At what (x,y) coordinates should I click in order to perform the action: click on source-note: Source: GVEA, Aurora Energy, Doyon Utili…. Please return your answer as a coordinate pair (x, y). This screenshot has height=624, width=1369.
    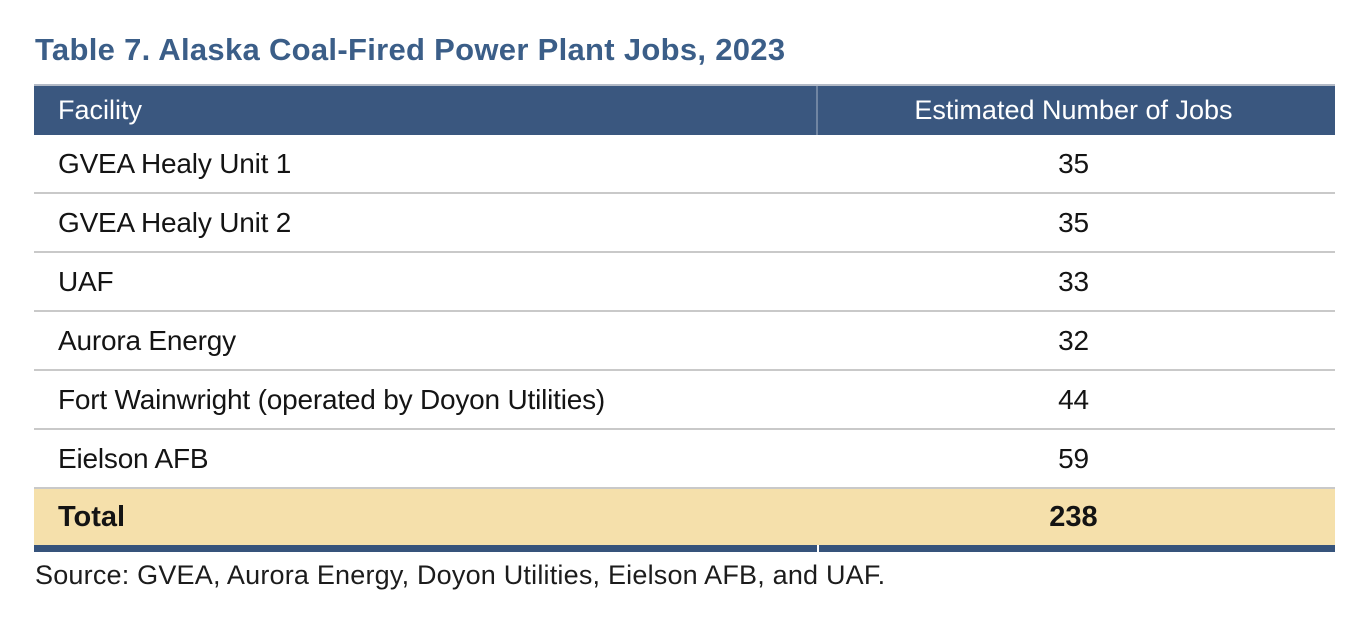
    Looking at the image, I should click on (460, 575).